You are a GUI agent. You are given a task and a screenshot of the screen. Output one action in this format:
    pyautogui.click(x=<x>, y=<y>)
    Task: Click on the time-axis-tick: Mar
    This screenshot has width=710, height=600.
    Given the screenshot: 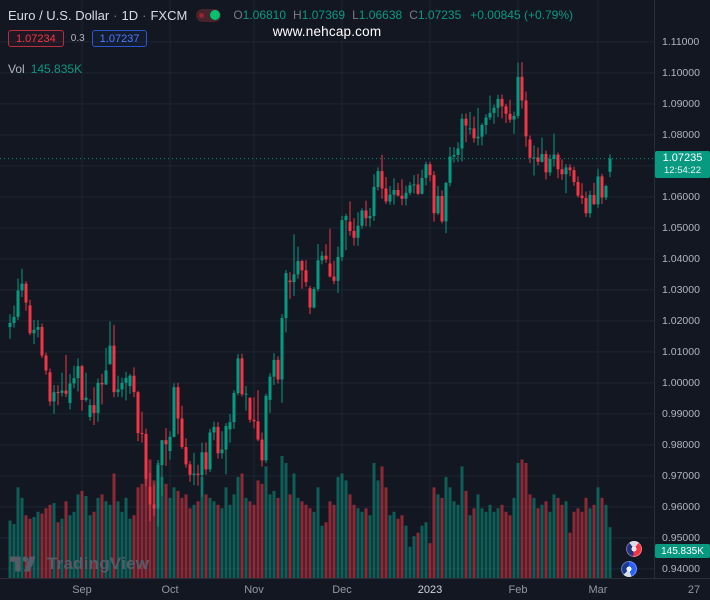 What is the action you would take?
    pyautogui.click(x=598, y=590)
    